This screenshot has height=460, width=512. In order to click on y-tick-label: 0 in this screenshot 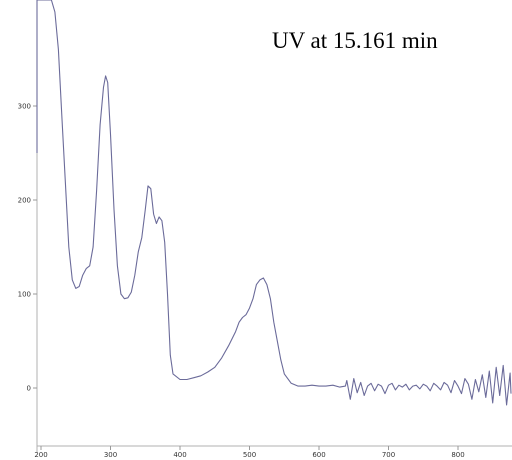, I will do `click(29, 389)`.